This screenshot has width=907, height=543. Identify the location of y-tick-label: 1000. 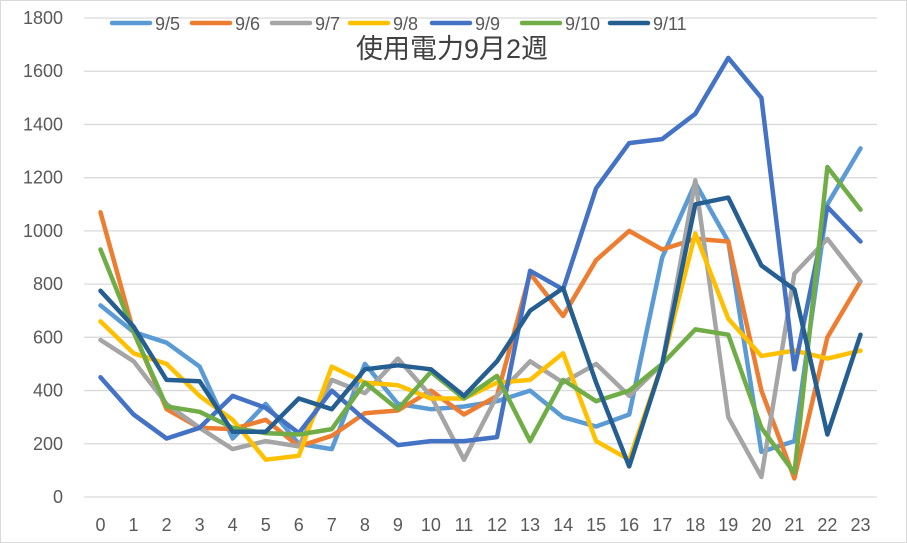
(43, 231).